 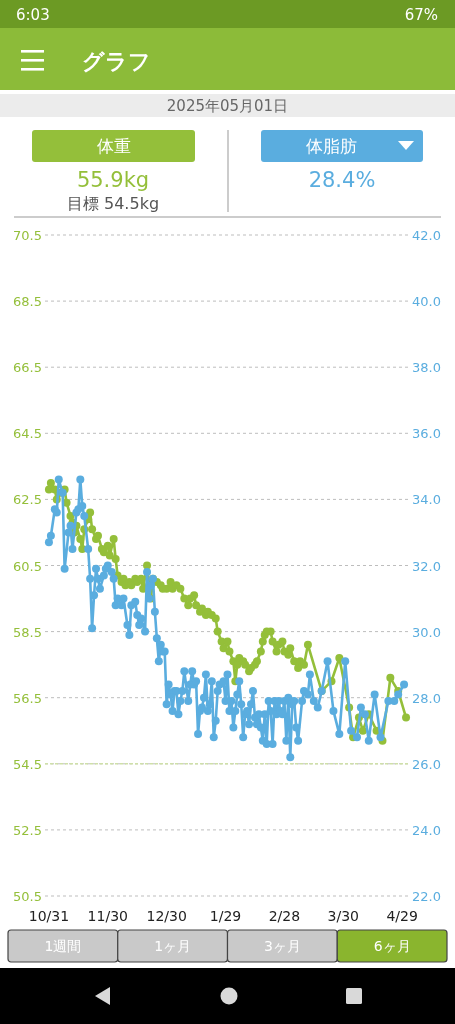 I want to click on y2-tick-label: 28.0, so click(x=426, y=698).